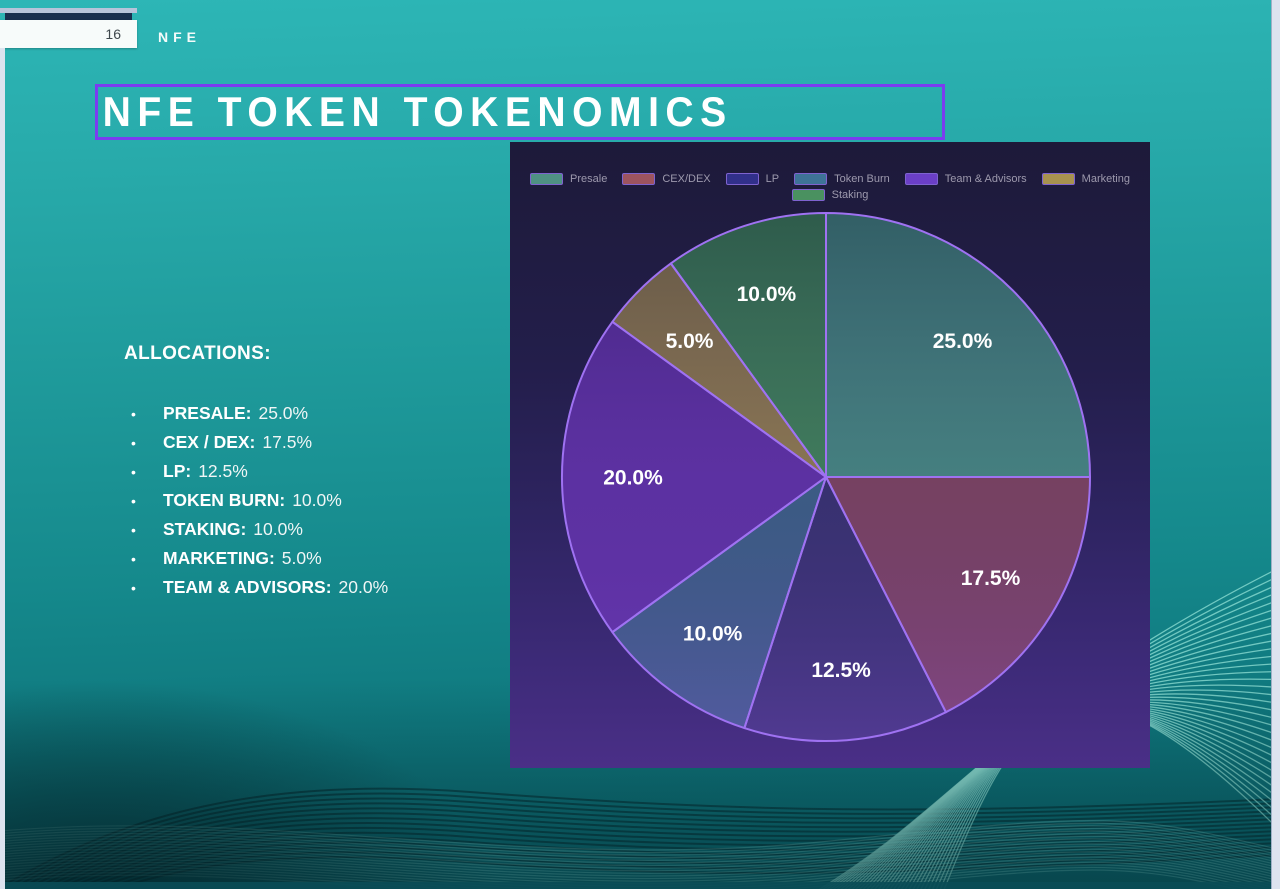 The width and height of the screenshot is (1280, 889). I want to click on allocation-label: TOKEN BURN:, so click(224, 500).